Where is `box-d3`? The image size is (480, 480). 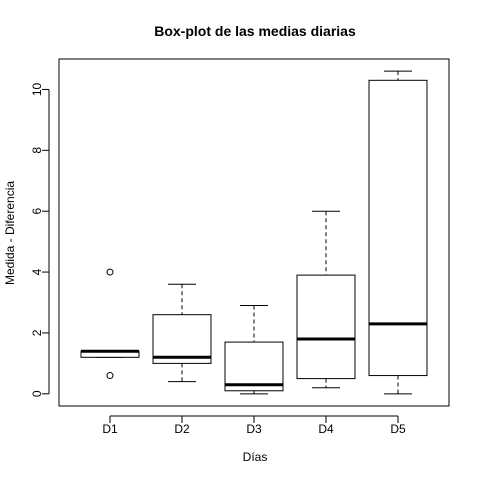
box-d3 is located at coordinates (254, 350).